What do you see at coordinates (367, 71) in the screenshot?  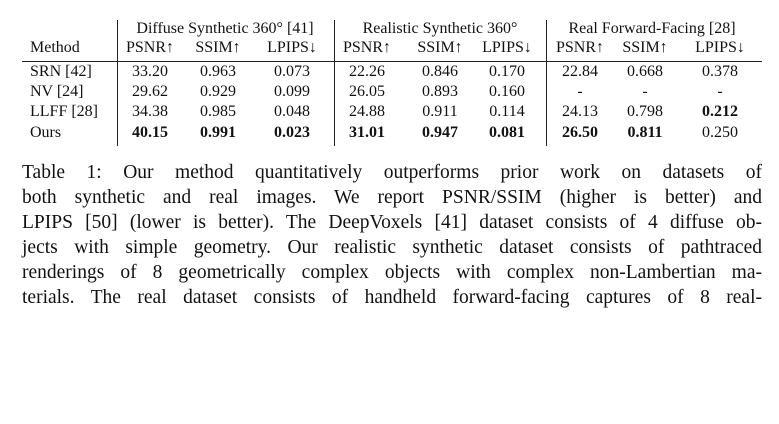 I see `table-cell: 22.26` at bounding box center [367, 71].